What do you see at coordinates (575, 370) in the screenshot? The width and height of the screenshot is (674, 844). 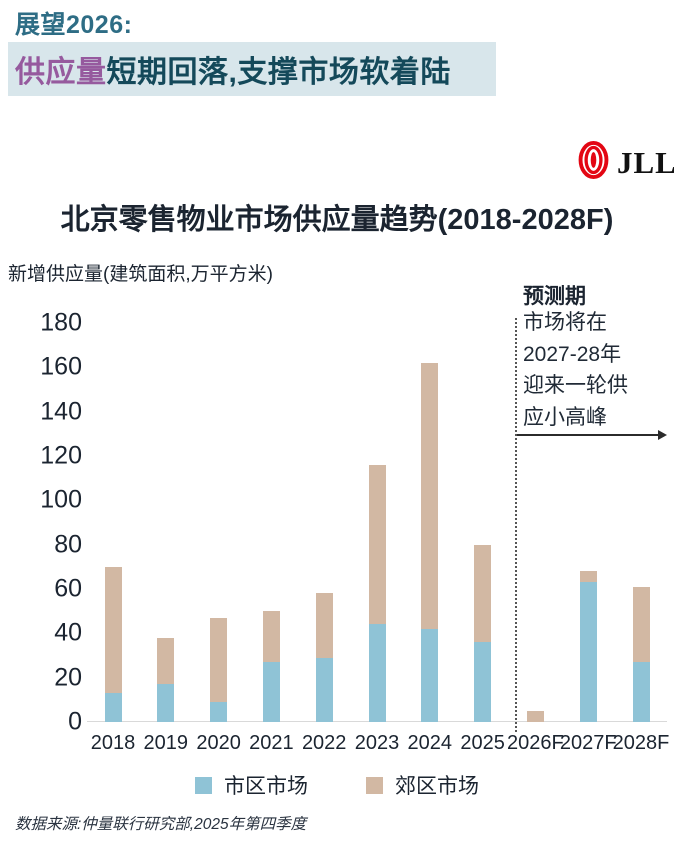 I see `forecast-annotation: 市场将在 2027-28年 迎来一轮供 应小高峰` at bounding box center [575, 370].